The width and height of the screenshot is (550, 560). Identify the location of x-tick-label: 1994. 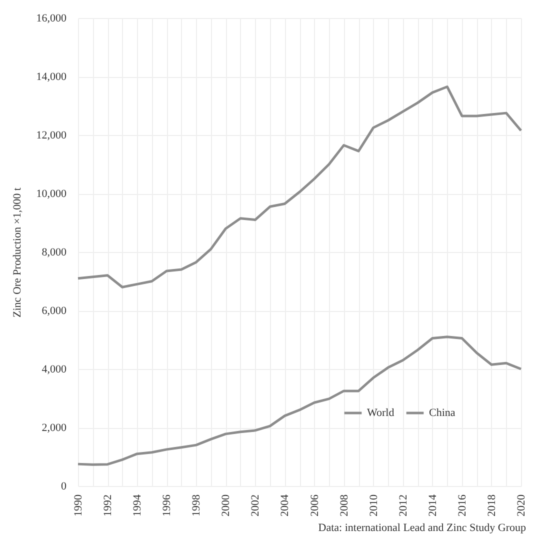
(138, 505).